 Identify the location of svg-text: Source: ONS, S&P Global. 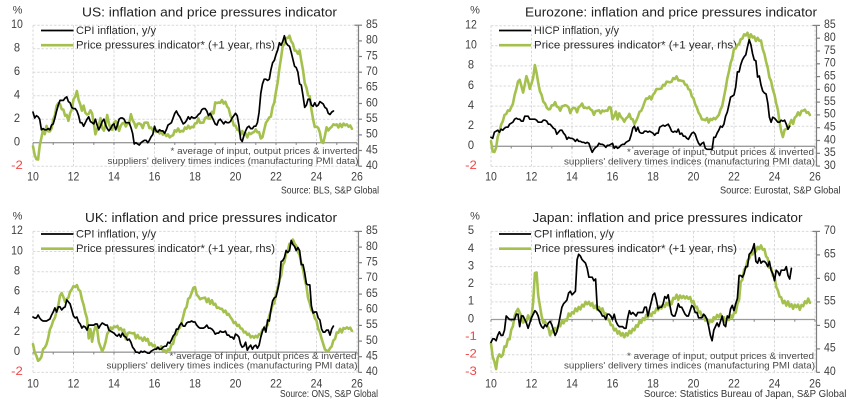
(329, 394).